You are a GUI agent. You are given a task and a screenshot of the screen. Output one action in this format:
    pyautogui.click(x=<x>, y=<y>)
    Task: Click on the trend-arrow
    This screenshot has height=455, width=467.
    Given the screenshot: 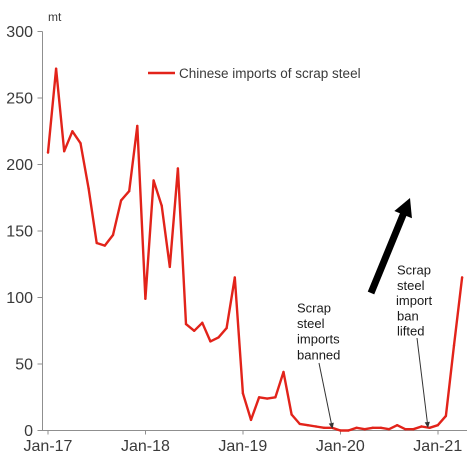 What is the action you would take?
    pyautogui.click(x=389, y=246)
    